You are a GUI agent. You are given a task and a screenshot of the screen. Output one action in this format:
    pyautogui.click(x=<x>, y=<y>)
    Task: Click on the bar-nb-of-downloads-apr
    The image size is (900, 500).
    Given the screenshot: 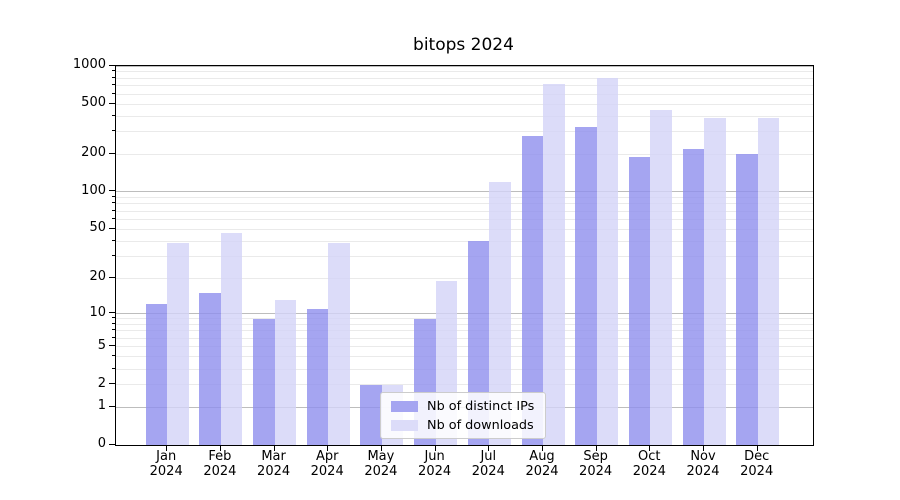 What is the action you would take?
    pyautogui.click(x=339, y=343)
    